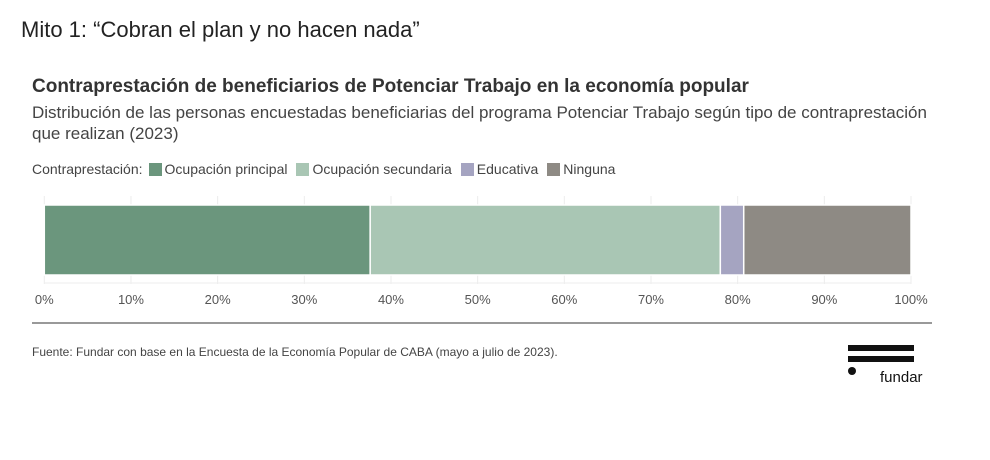 The image size is (990, 460). Describe the element at coordinates (226, 169) in the screenshot. I see `legend-text: Ocupación principal` at that location.